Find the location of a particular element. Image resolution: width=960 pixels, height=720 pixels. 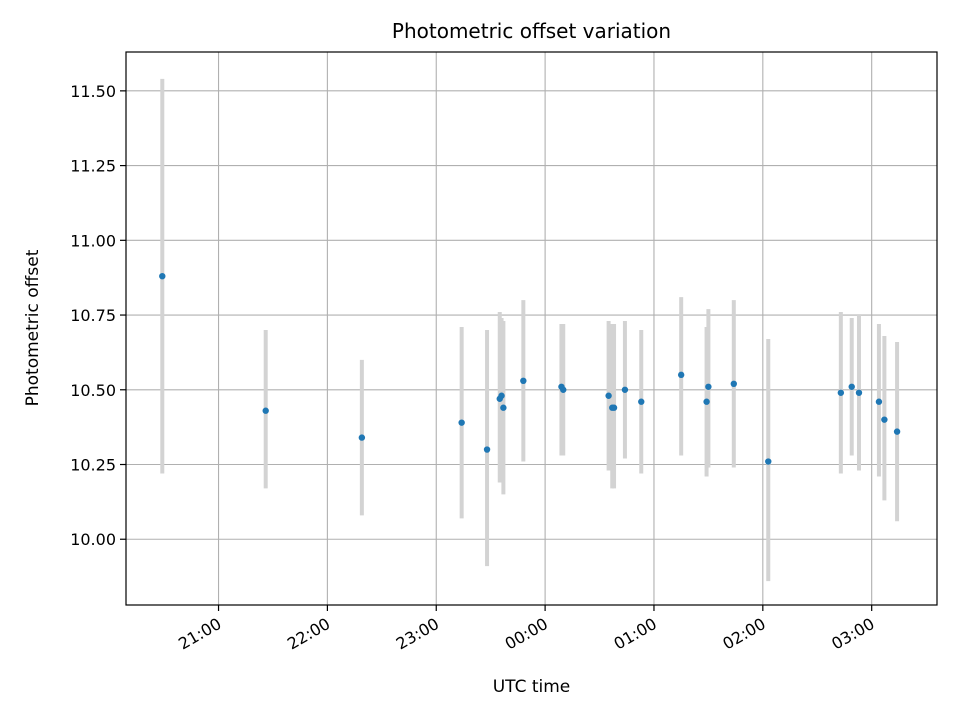

y-axis-label: Photometric offset is located at coordinates (33, 327).